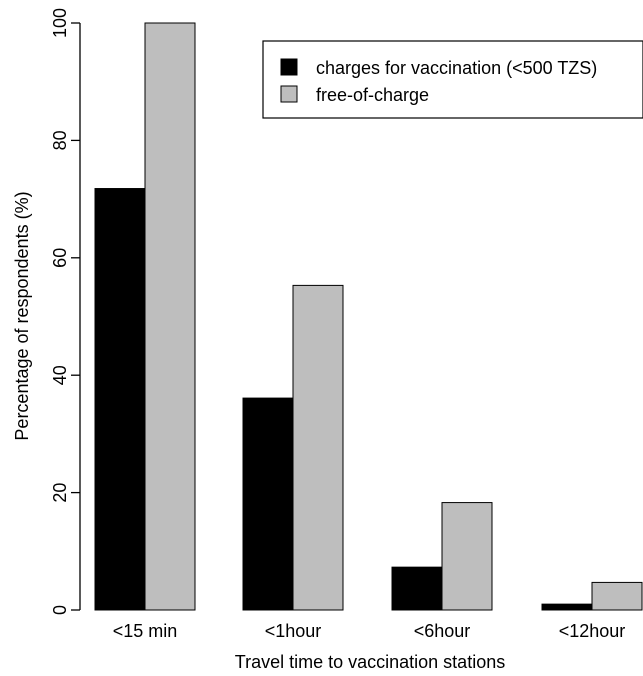 The height and width of the screenshot is (676, 643). Describe the element at coordinates (456, 68) in the screenshot. I see `legend-label-charges: charges for vaccination (<500 TZS)` at that location.